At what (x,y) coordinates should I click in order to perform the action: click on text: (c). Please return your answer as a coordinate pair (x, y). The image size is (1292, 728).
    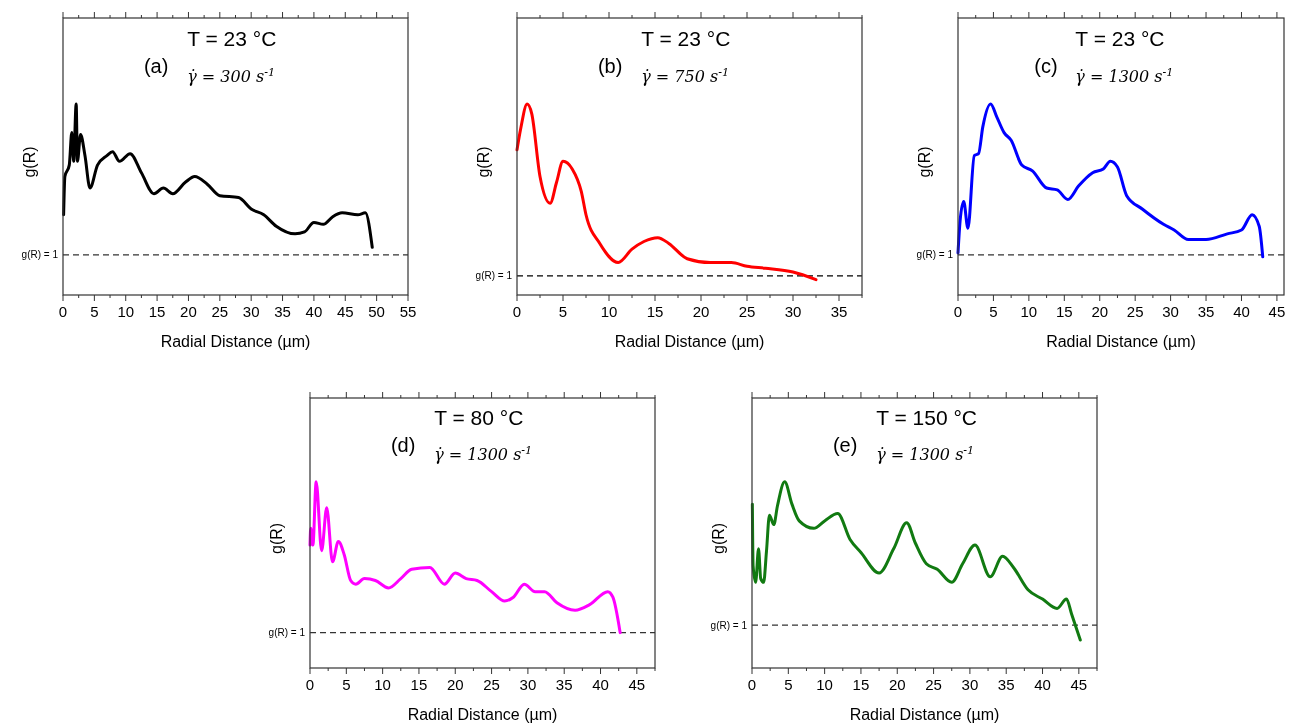
    Looking at the image, I should click on (1046, 66).